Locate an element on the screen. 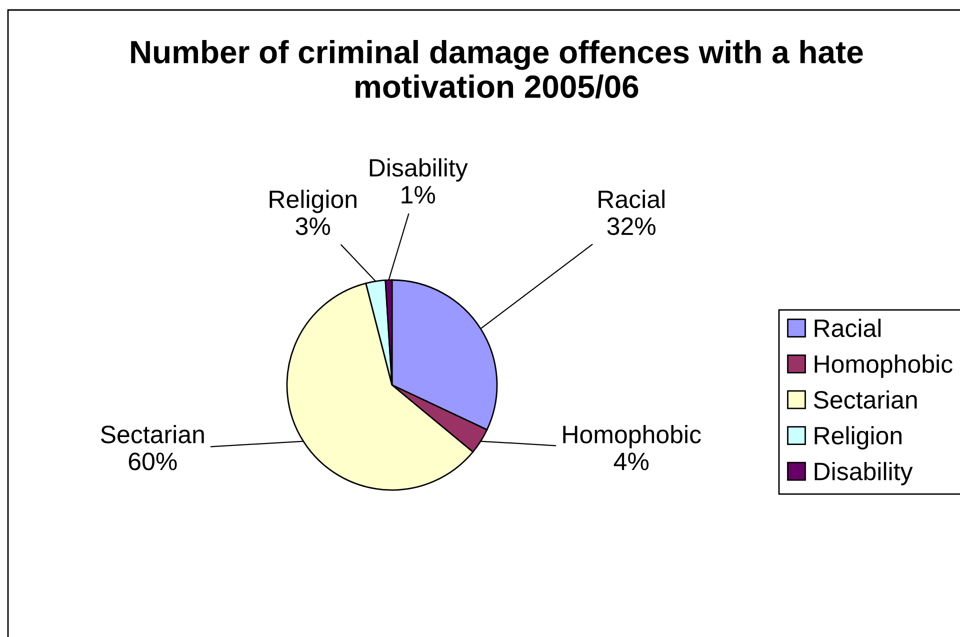 The width and height of the screenshot is (960, 637). legend-label: Homophobic is located at coordinates (883, 366).